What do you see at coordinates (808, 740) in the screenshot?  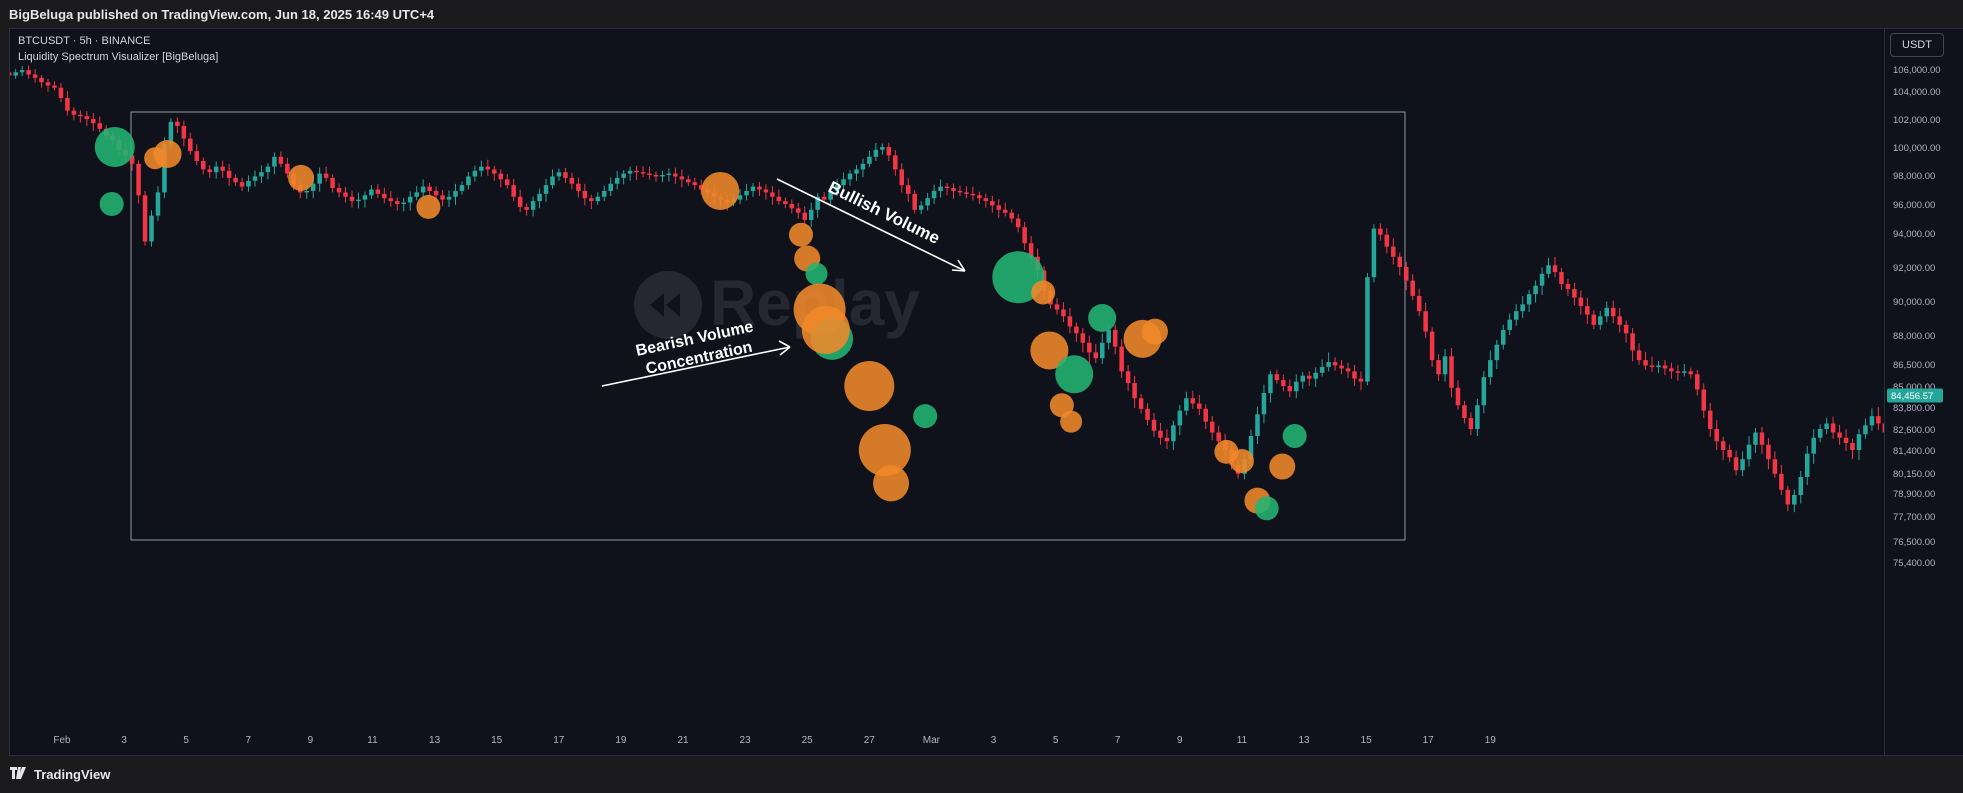 I see `time-tick-label: 25` at bounding box center [808, 740].